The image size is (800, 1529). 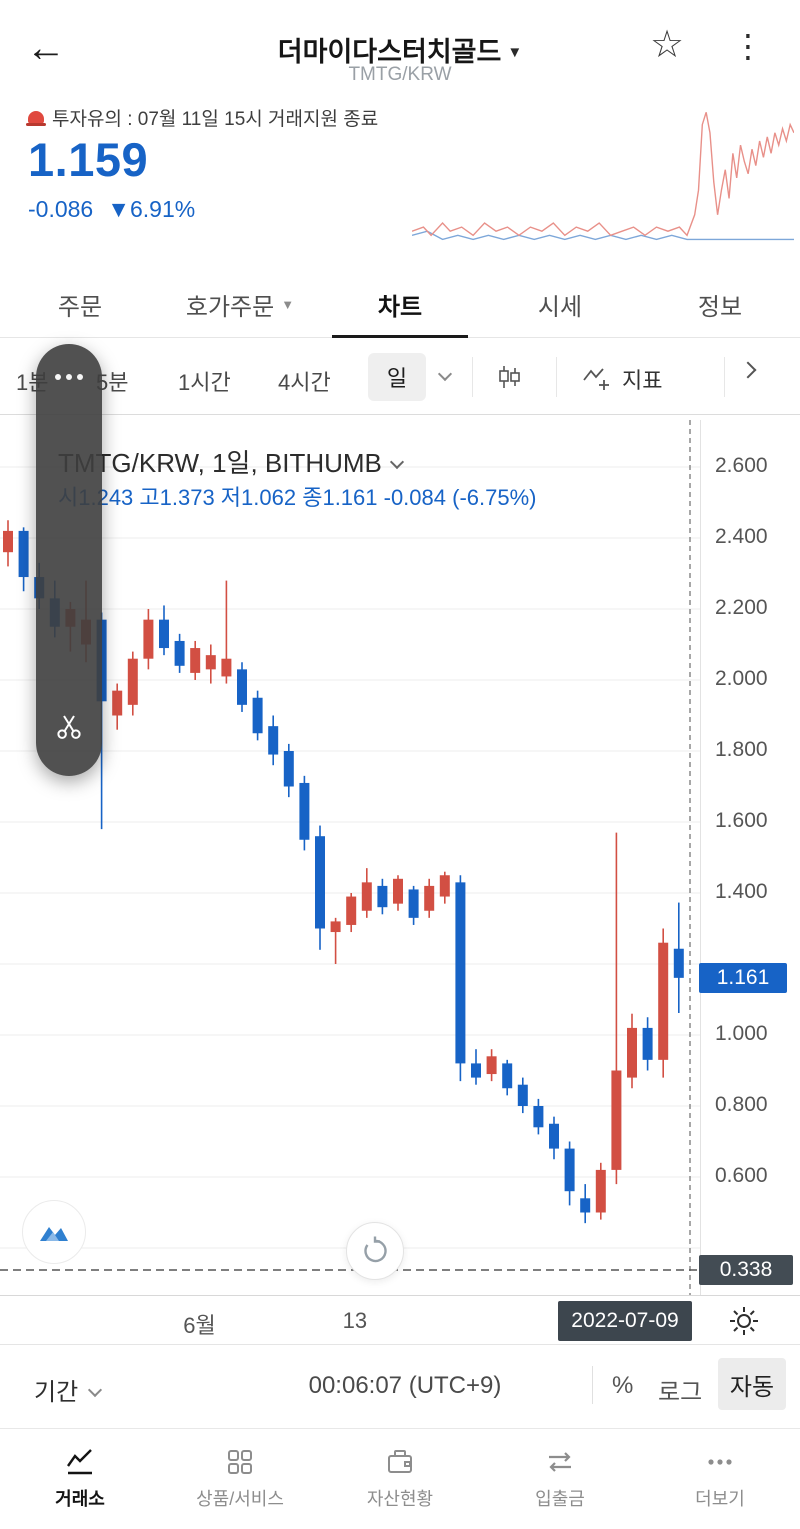 What do you see at coordinates (741, 749) in the screenshot?
I see `y-axis-label: 1.800` at bounding box center [741, 749].